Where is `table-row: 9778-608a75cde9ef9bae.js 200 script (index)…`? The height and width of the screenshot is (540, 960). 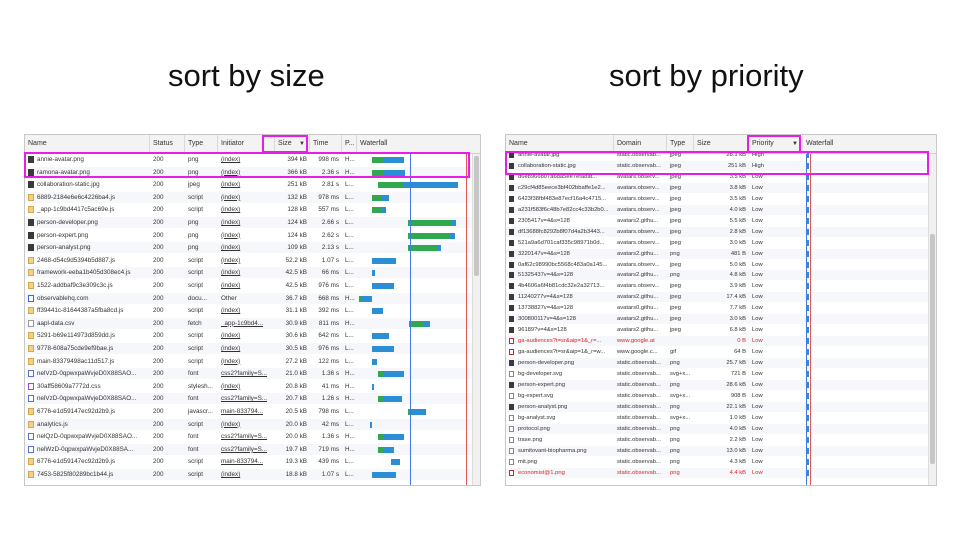 table-row: 9778-608a75cde9ef9bae.js 200 script (index)… is located at coordinates (252, 348).